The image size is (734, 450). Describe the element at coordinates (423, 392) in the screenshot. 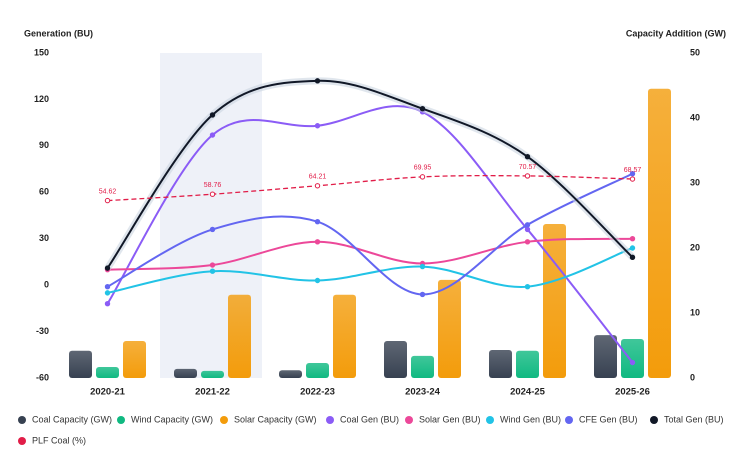

I see `x-tick-label: 2023-24` at that location.